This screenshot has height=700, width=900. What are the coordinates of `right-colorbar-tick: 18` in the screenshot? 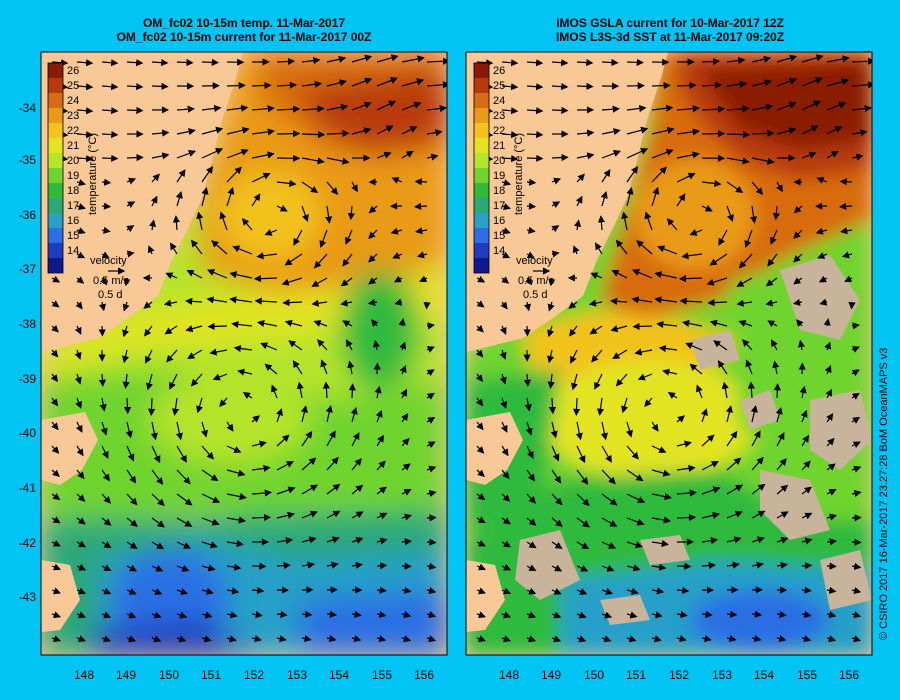 It's located at (499, 191).